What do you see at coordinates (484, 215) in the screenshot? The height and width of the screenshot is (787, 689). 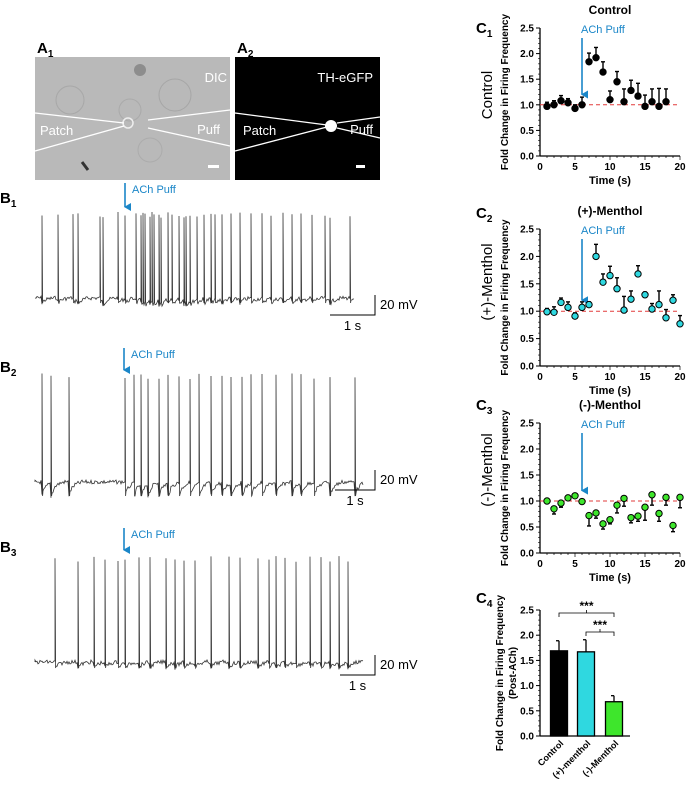 I see `panel-label-c2: C2` at bounding box center [484, 215].